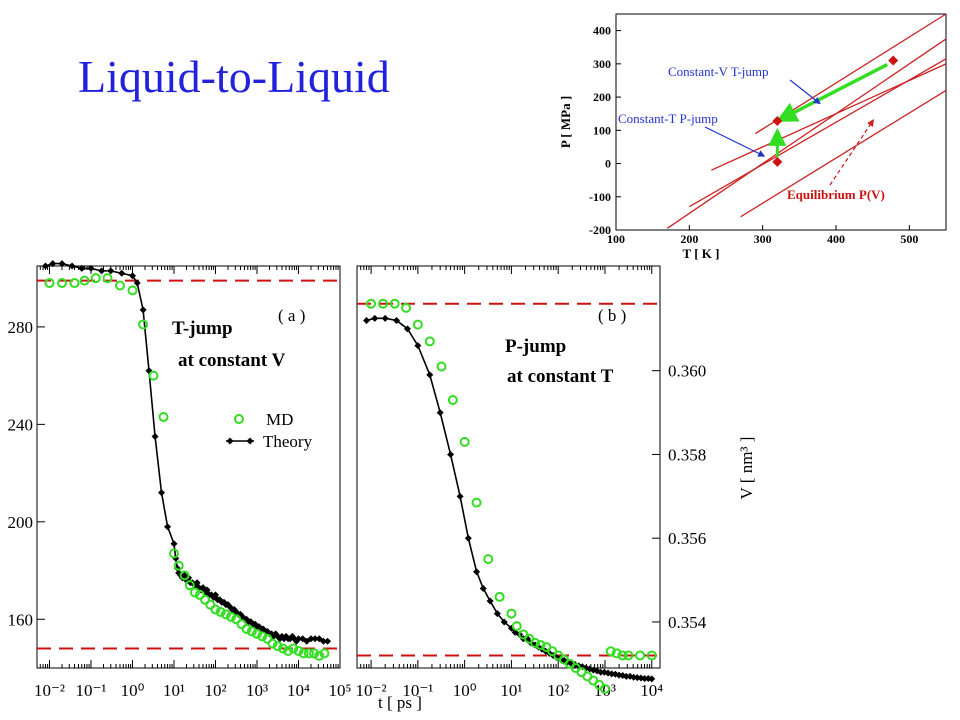 The width and height of the screenshot is (960, 720). Describe the element at coordinates (836, 239) in the screenshot. I see `inset-xtick-label: 400` at that location.